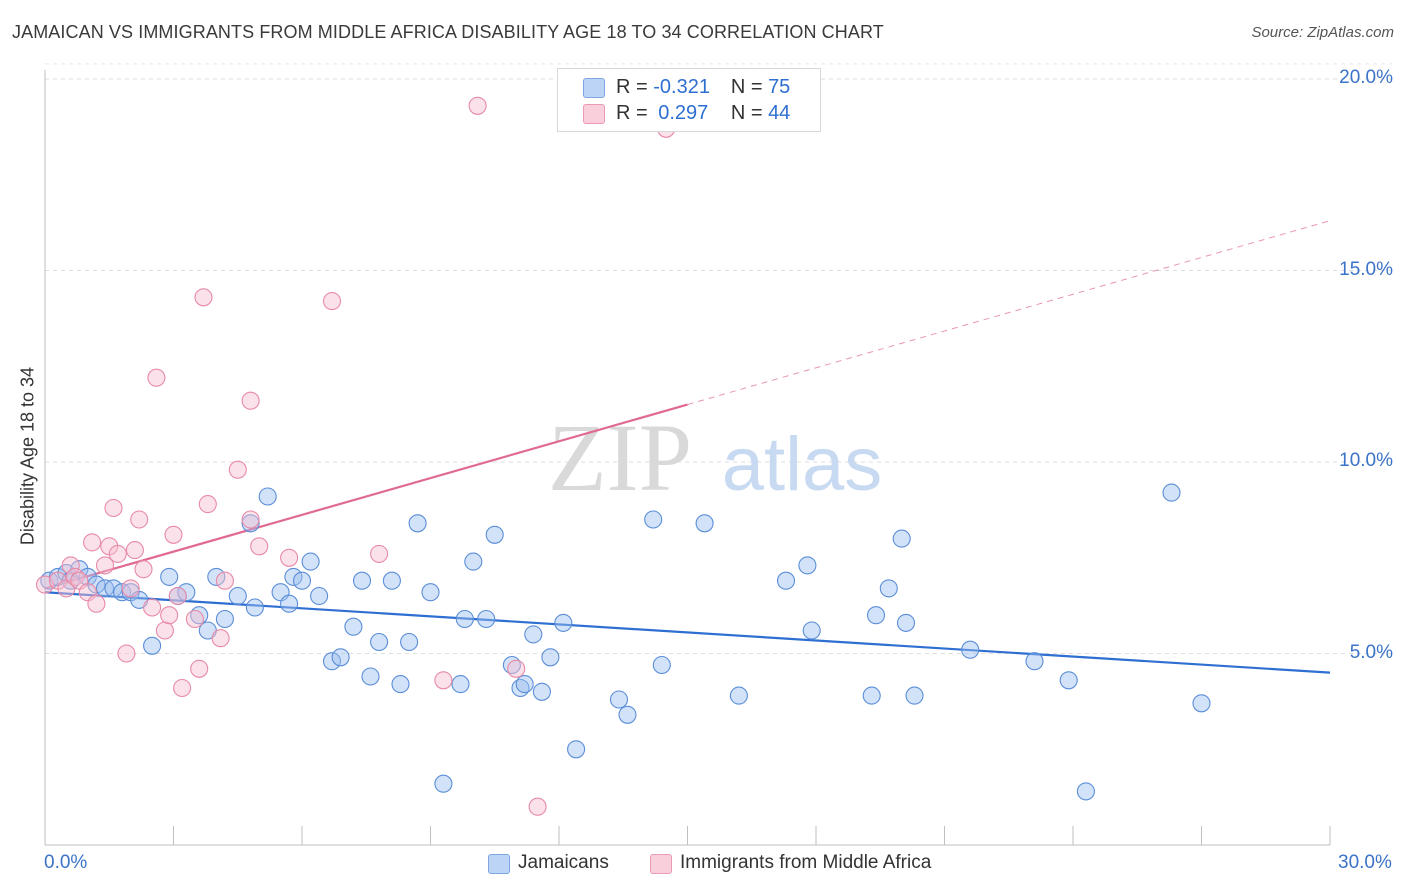  Describe the element at coordinates (681, 87) in the screenshot. I see `legend-r-value: -0.321` at that location.